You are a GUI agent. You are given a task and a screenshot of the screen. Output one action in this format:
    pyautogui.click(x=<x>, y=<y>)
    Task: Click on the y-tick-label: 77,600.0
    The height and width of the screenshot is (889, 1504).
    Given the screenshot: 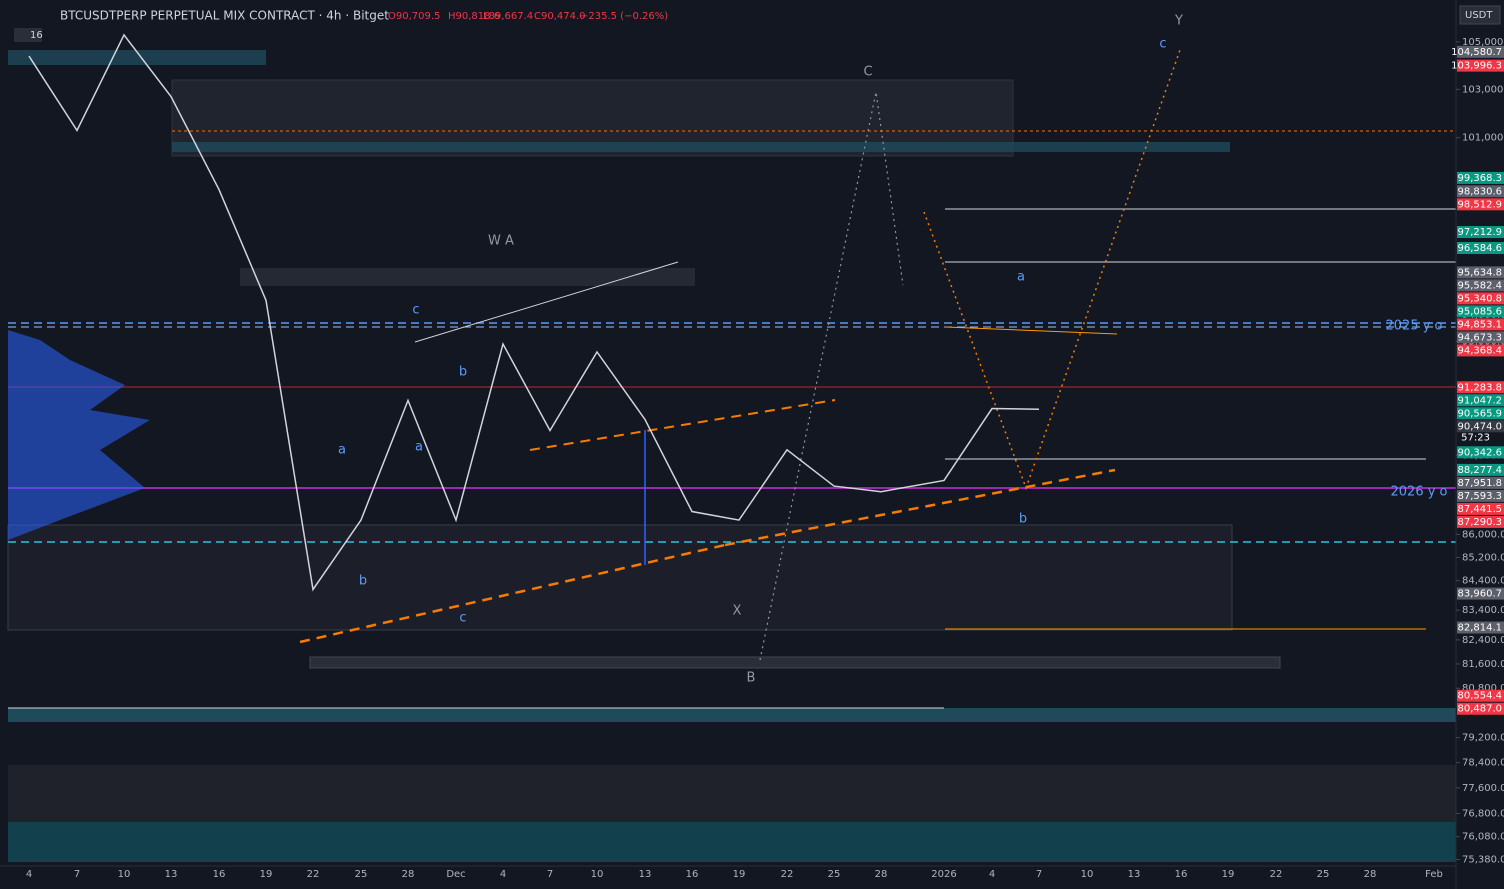 What is the action you would take?
    pyautogui.click(x=1483, y=788)
    